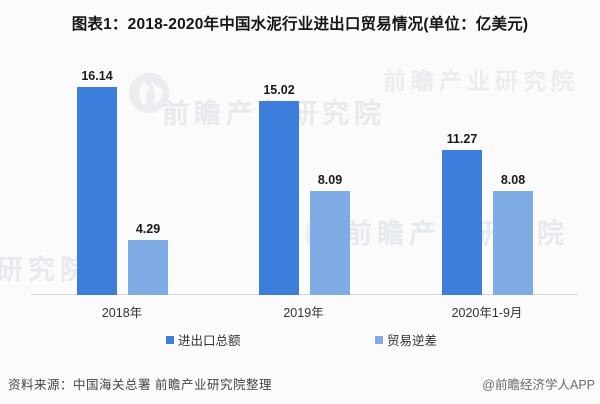  I want to click on category-label: 2019年, so click(303, 313).